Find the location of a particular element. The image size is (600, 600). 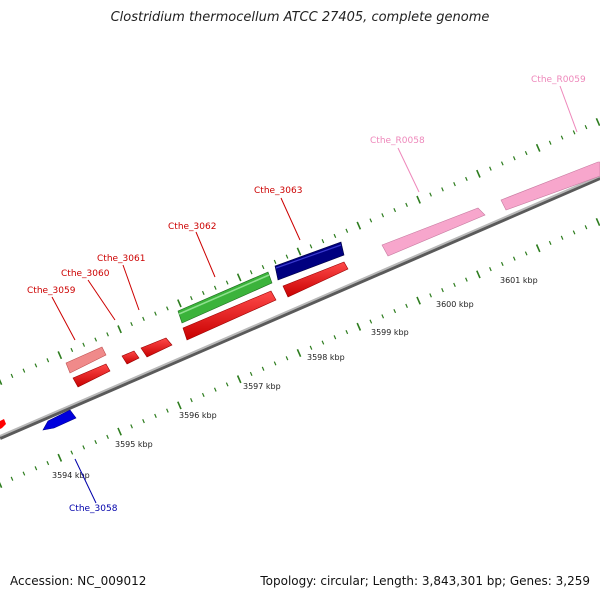

leader-cthe-r0058 is located at coordinates (408, 170).